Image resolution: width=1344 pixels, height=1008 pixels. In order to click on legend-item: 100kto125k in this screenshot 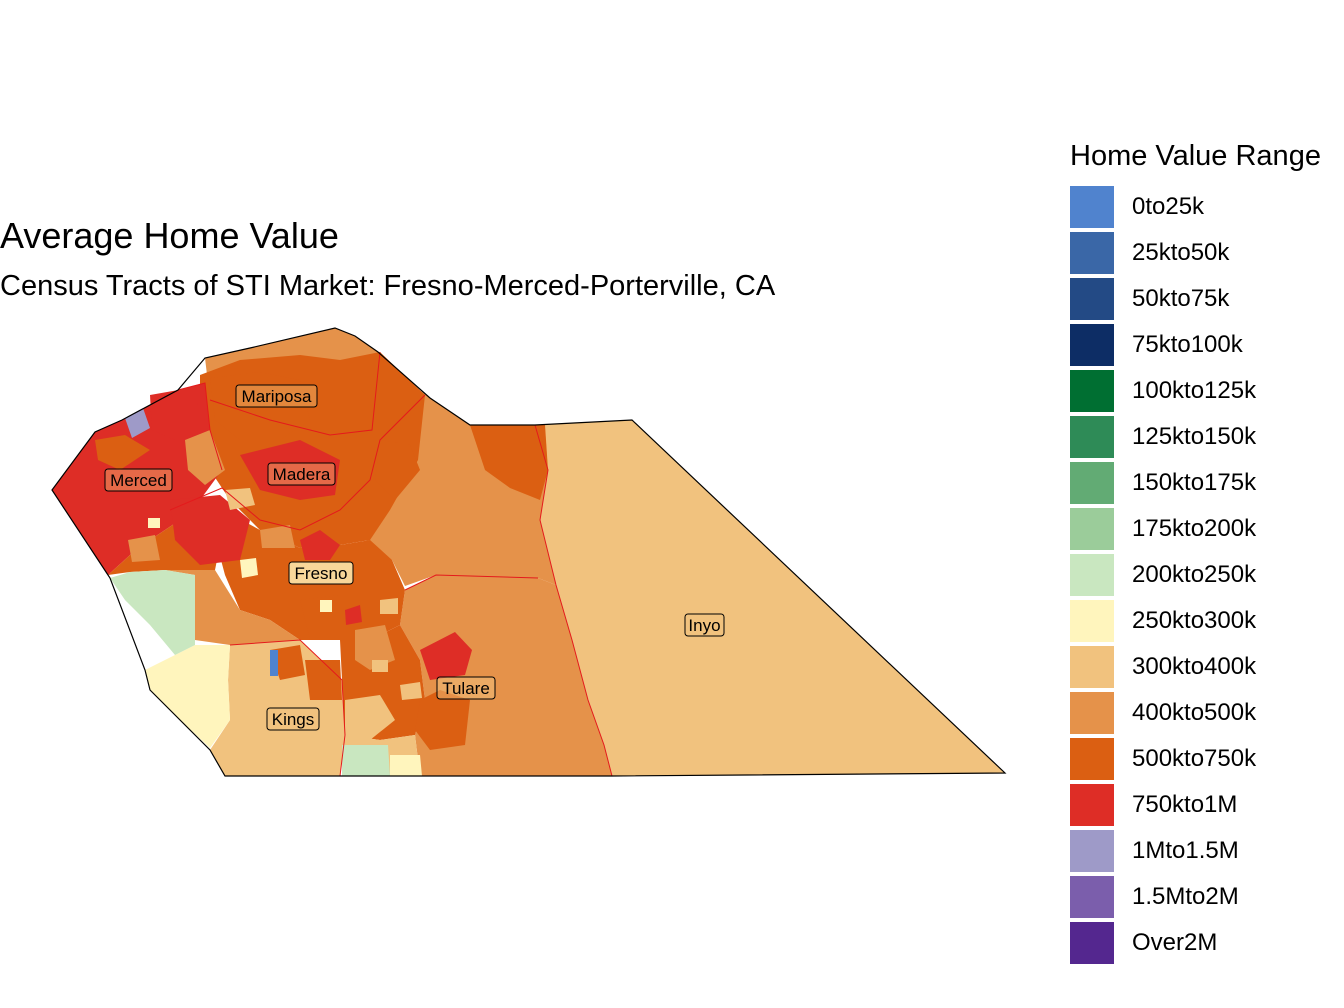, I will do `click(1195, 393)`.